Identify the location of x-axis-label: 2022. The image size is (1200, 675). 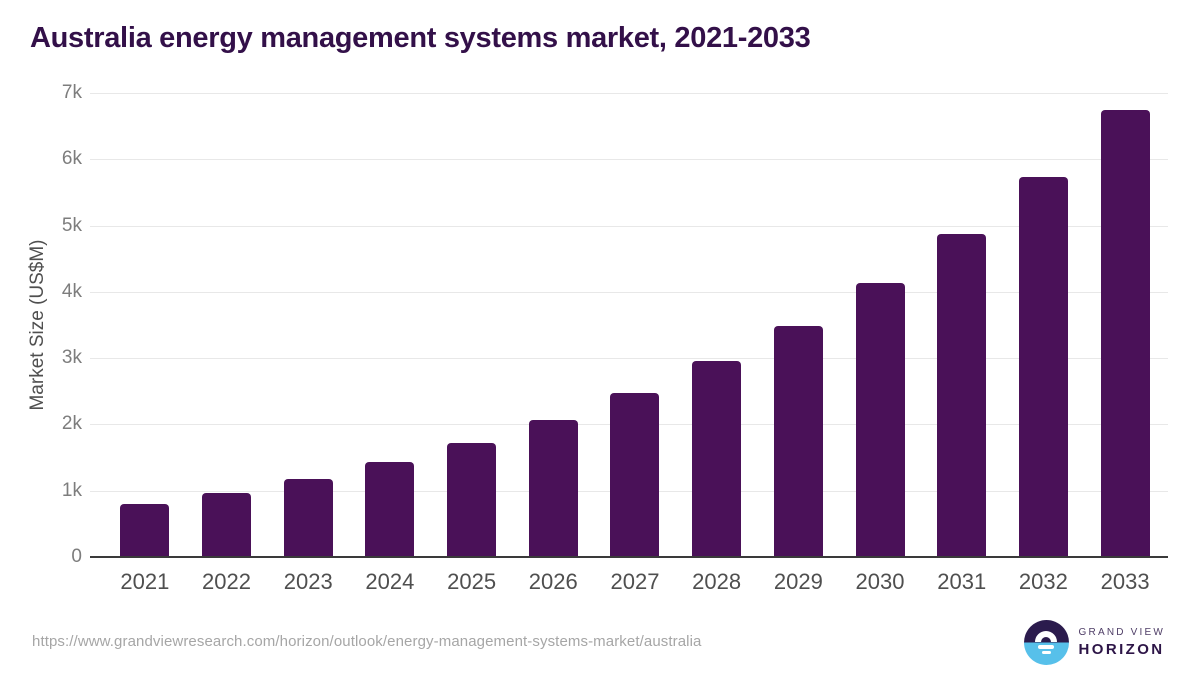
(226, 581).